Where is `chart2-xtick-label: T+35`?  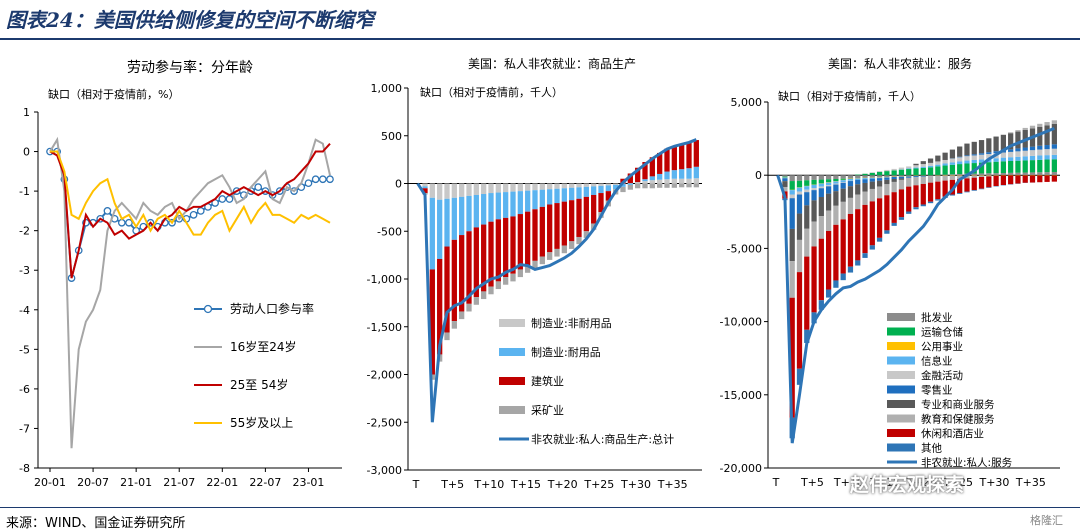 chart2-xtick-label: T+35 is located at coordinates (672, 484).